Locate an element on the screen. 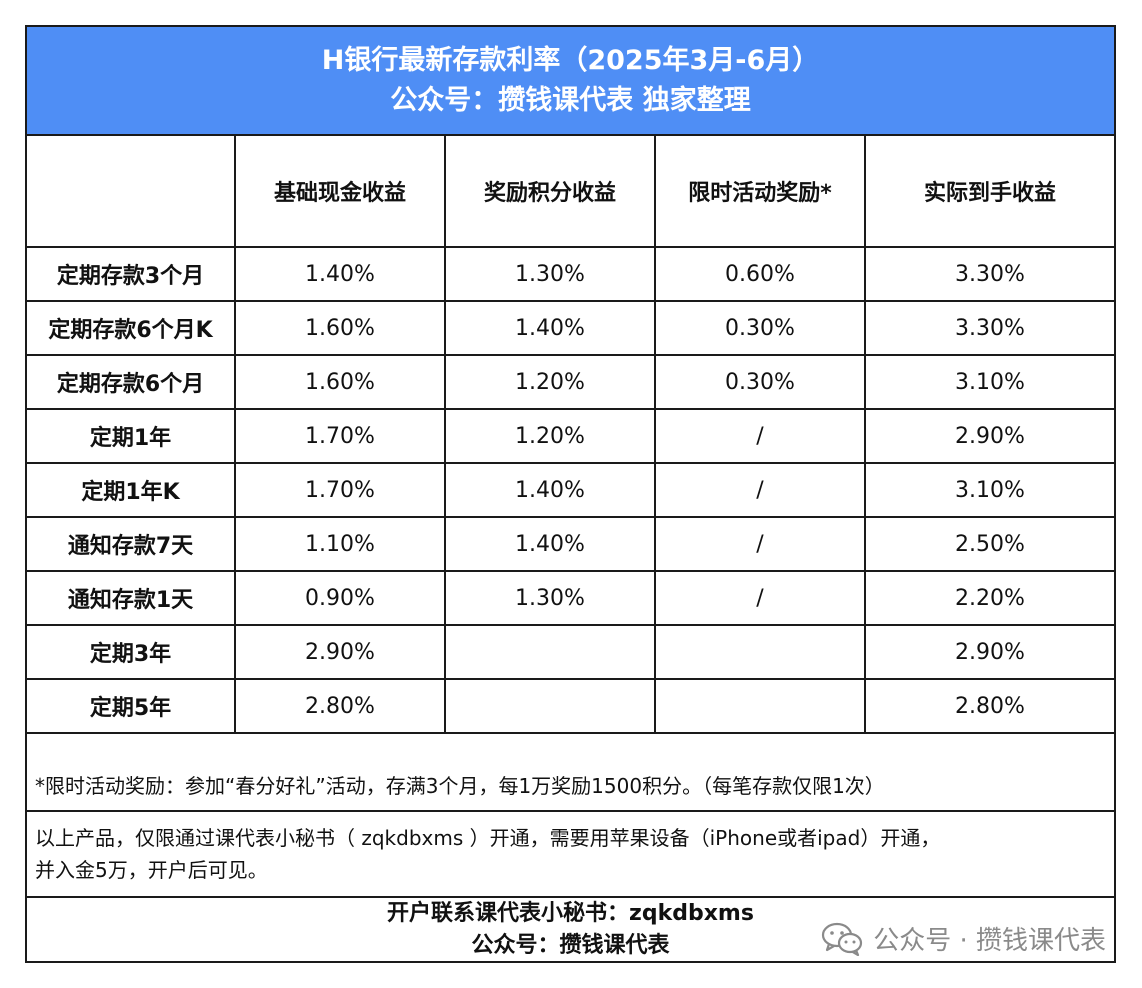  product-name: 定期1年K is located at coordinates (131, 490).